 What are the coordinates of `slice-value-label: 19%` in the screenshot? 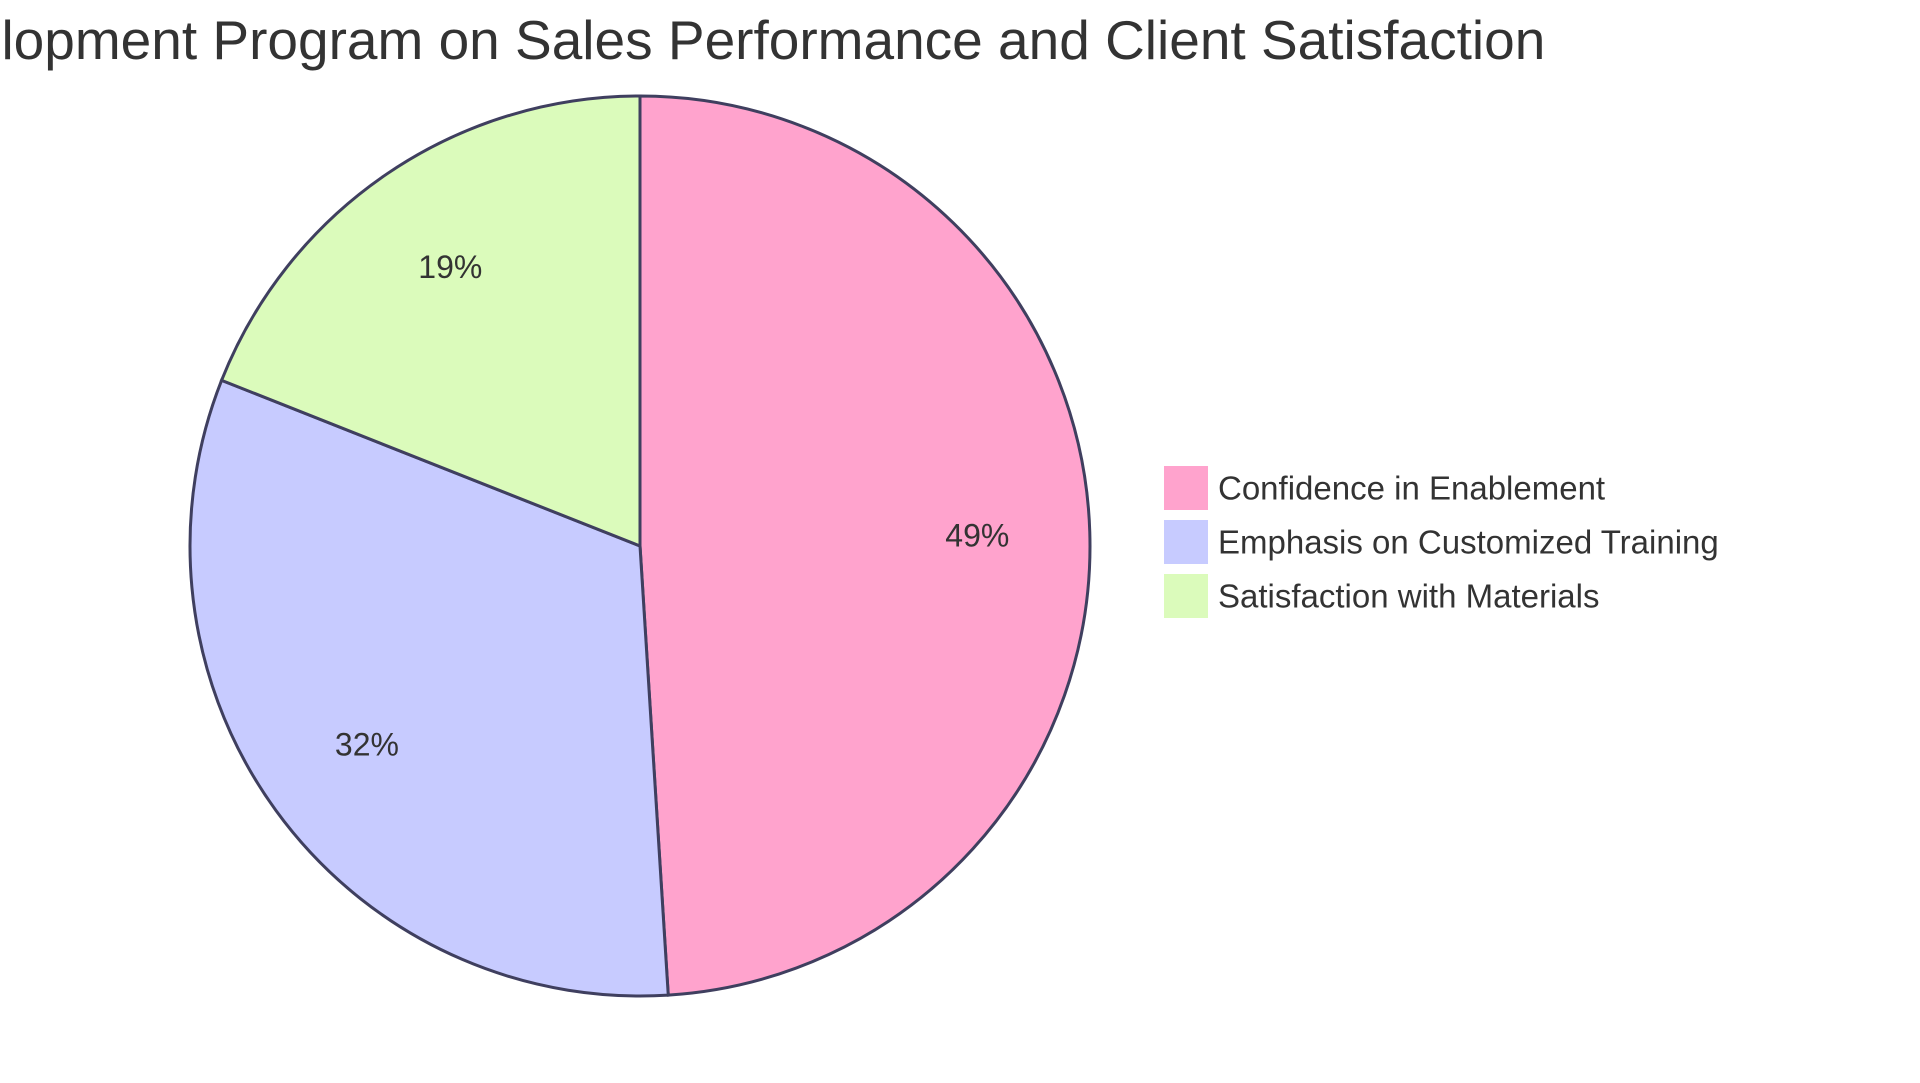 It's located at (450, 267).